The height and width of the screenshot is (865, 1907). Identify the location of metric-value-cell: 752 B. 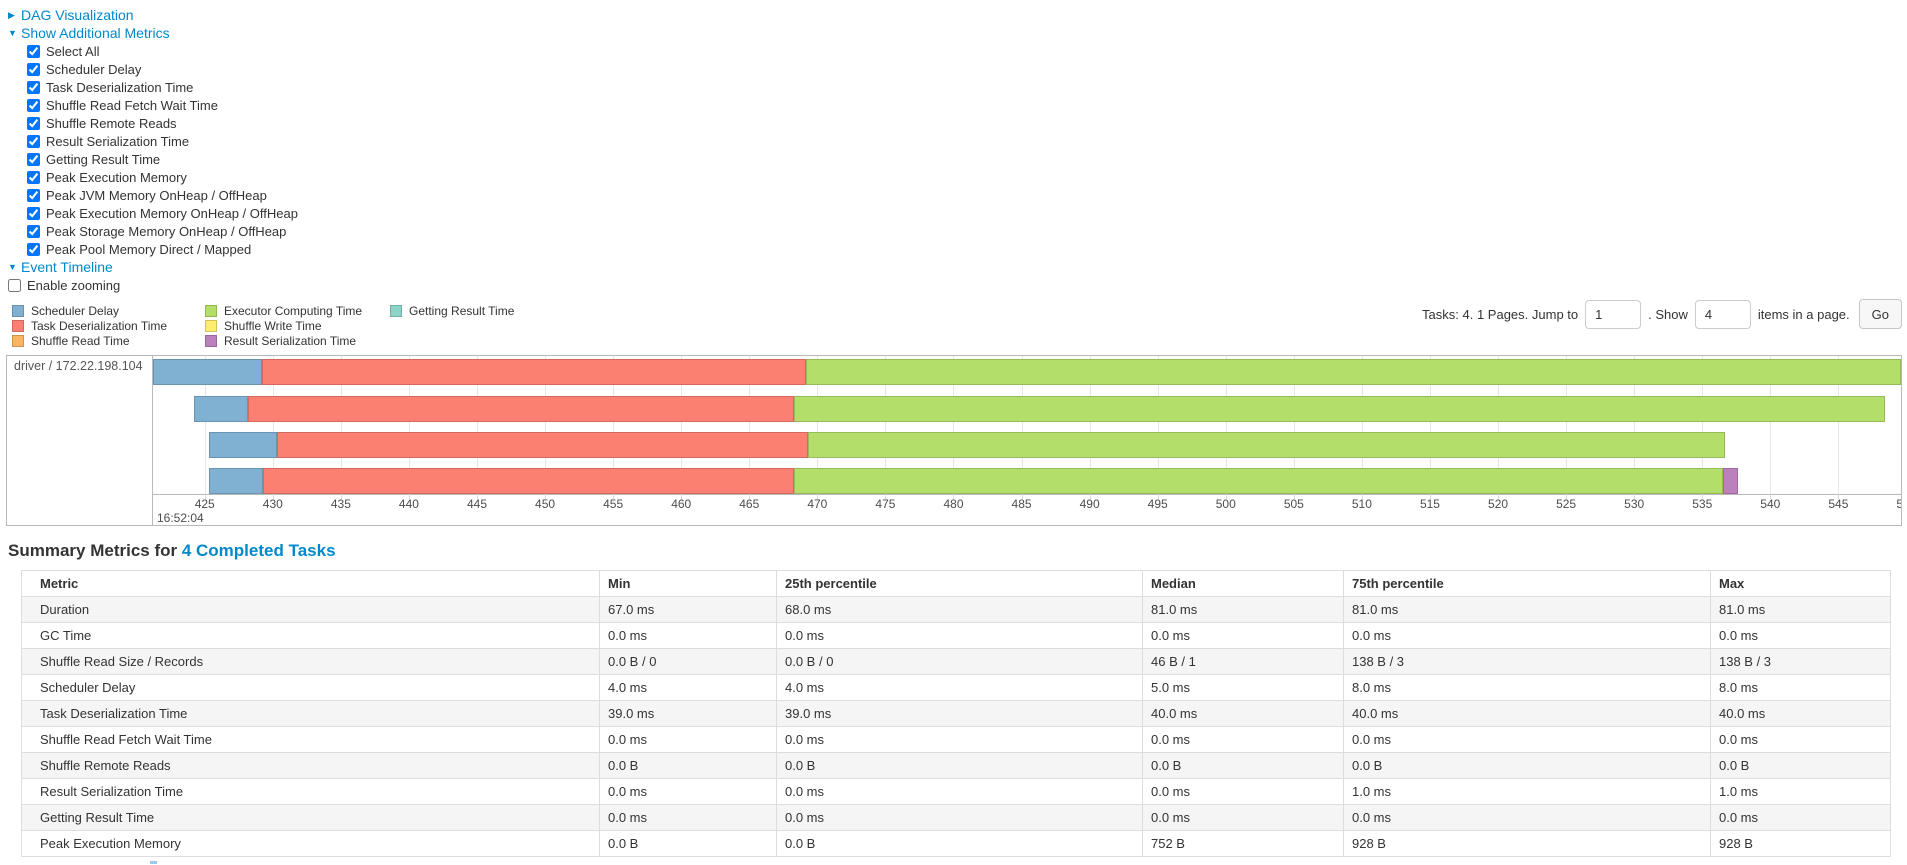
(1243, 843).